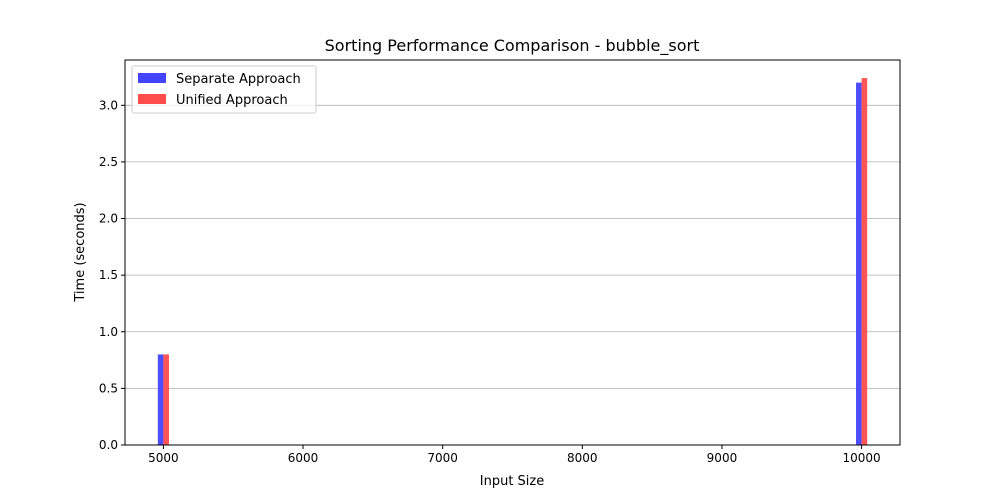  I want to click on legend: Separate Approach Unified Approach, so click(224, 89).